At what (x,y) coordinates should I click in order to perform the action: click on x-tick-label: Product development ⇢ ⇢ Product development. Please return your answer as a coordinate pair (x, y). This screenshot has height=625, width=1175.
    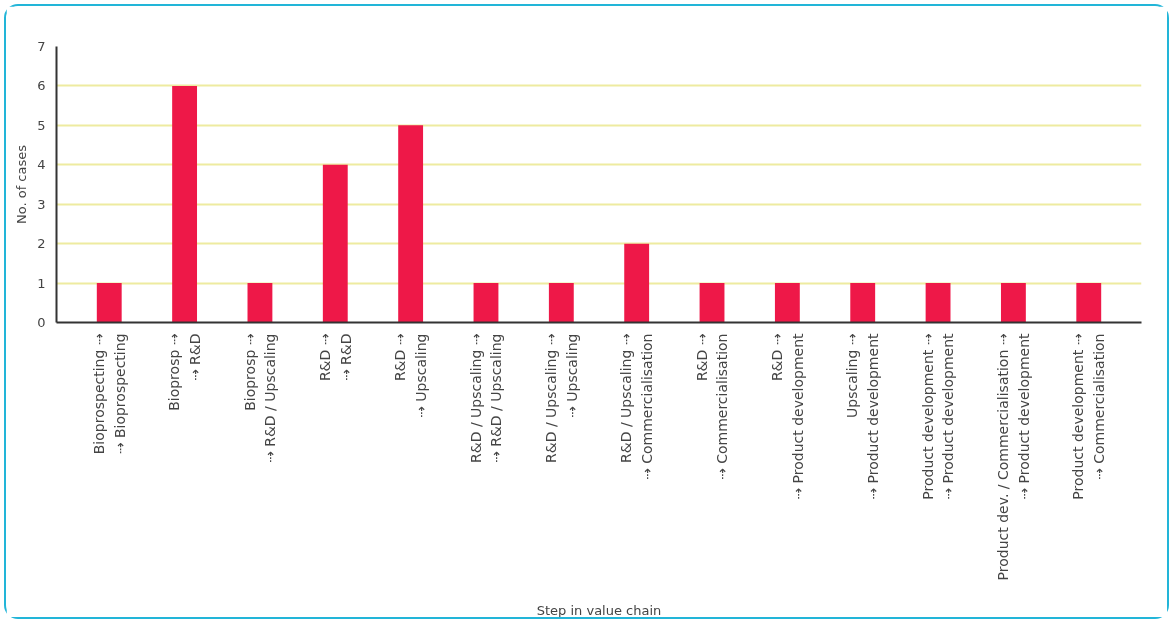
    Looking at the image, I should click on (938, 416).